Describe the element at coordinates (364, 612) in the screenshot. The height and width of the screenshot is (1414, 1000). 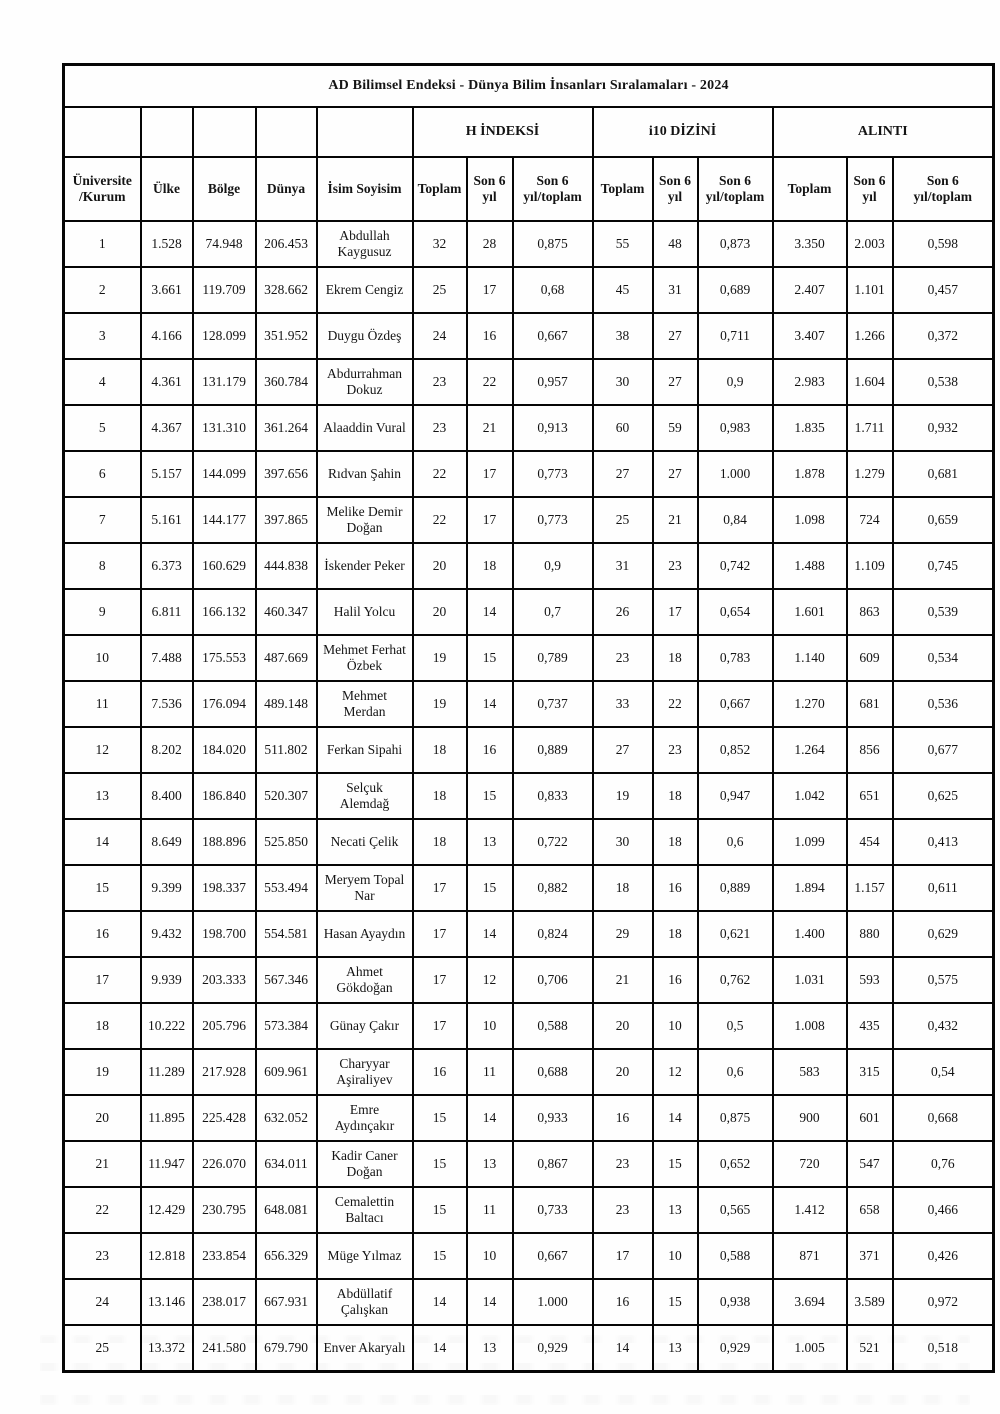
I see `scientist-name-cell: Halil Yolcu` at that location.